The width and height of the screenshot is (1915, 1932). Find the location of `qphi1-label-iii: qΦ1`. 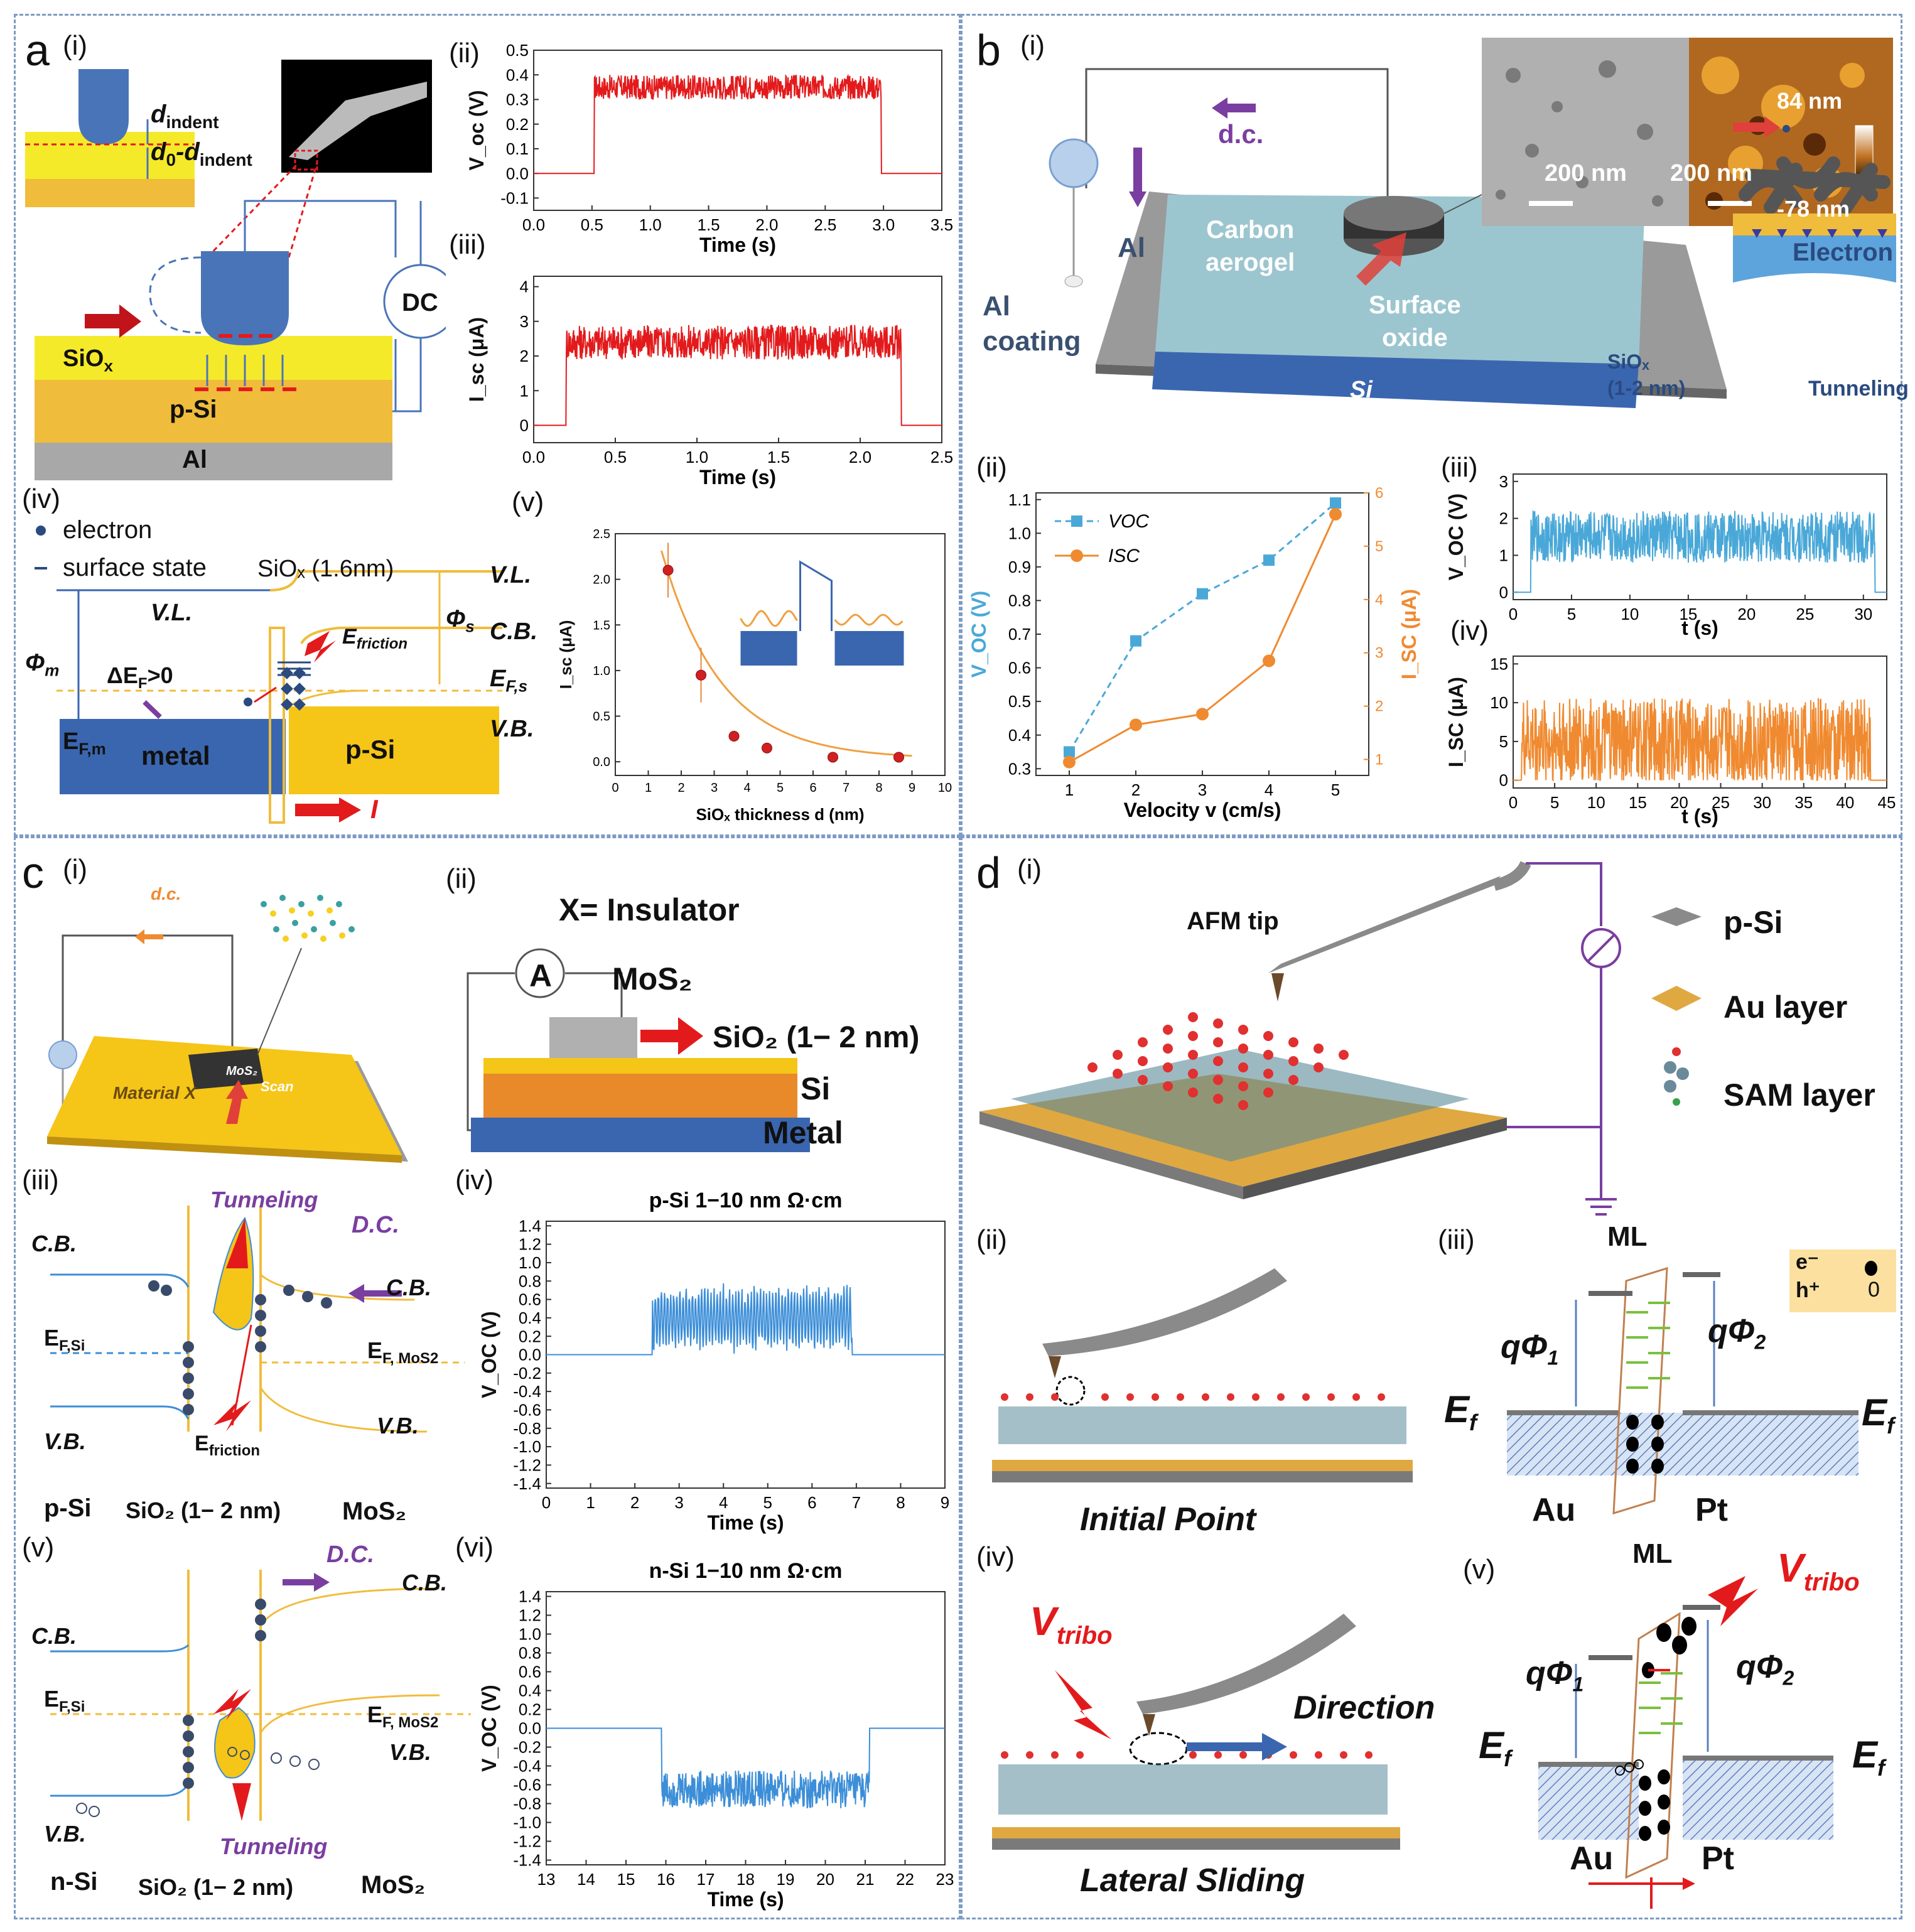

qphi1-label-iii: qΦ1 is located at coordinates (1530, 1349).